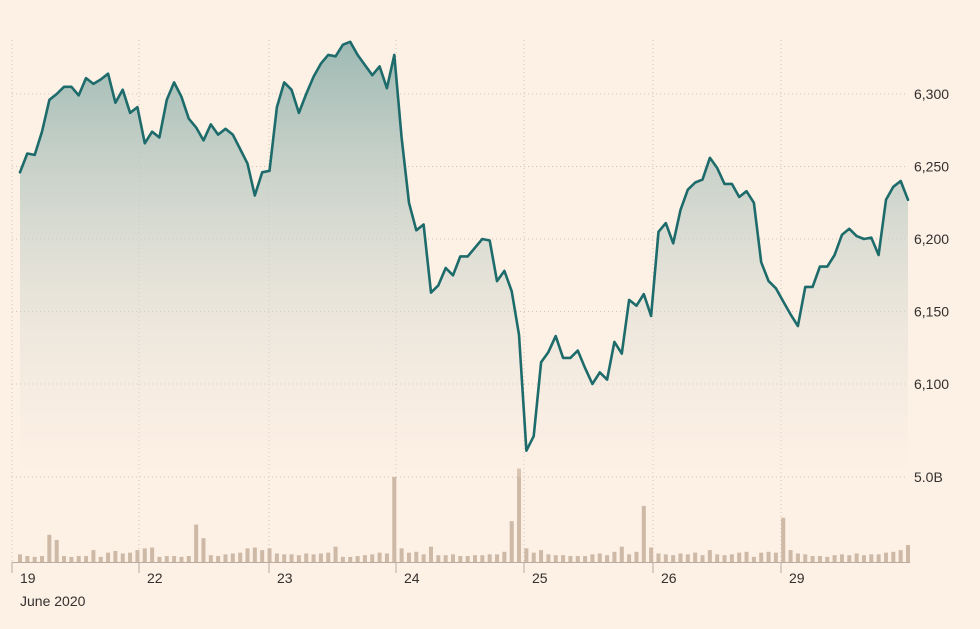 This screenshot has width=980, height=629. What do you see at coordinates (53, 601) in the screenshot?
I see `x-axis-month-label: June 2020` at bounding box center [53, 601].